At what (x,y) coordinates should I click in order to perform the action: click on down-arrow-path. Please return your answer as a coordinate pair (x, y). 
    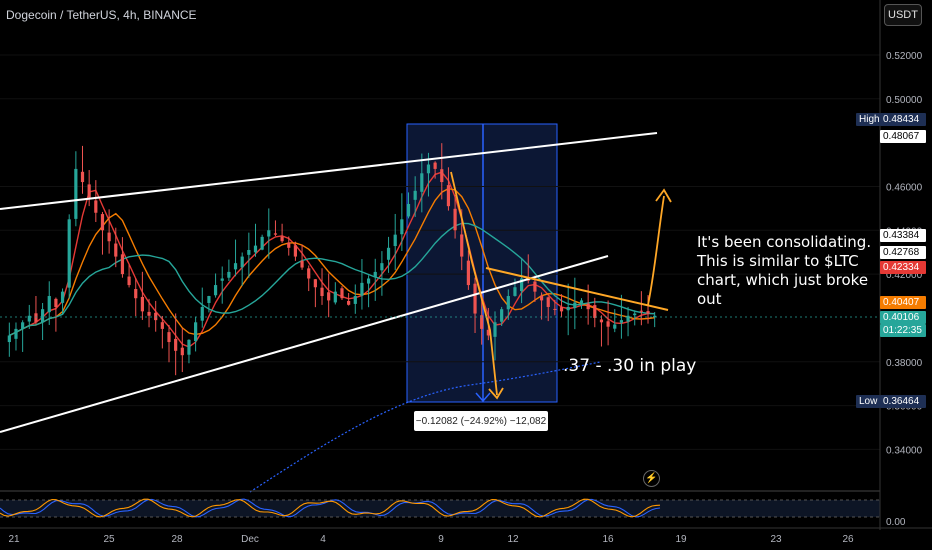
    Looking at the image, I should click on (474, 283).